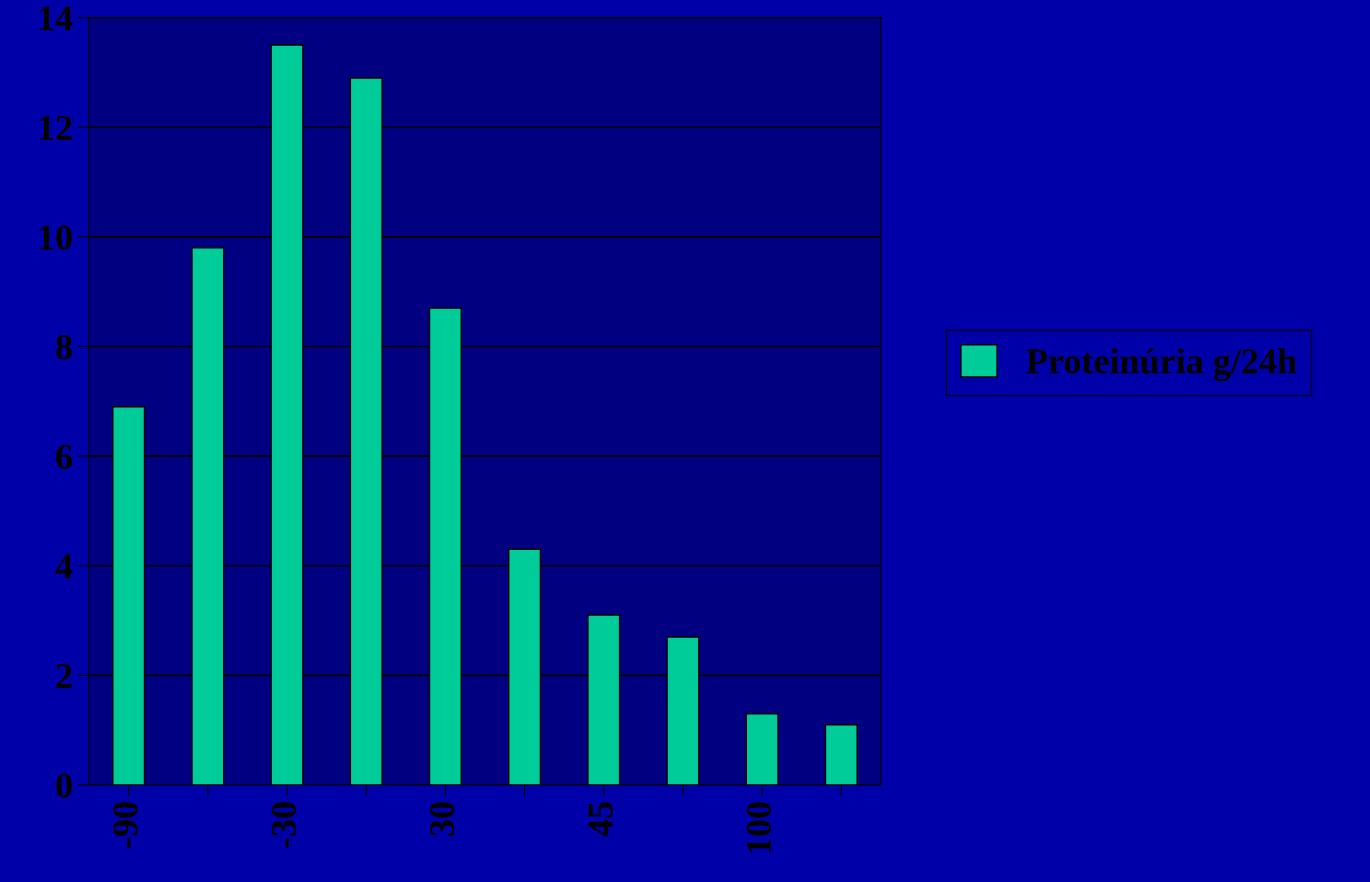  What do you see at coordinates (55, 237) in the screenshot?
I see `y-tick-label: 10` at bounding box center [55, 237].